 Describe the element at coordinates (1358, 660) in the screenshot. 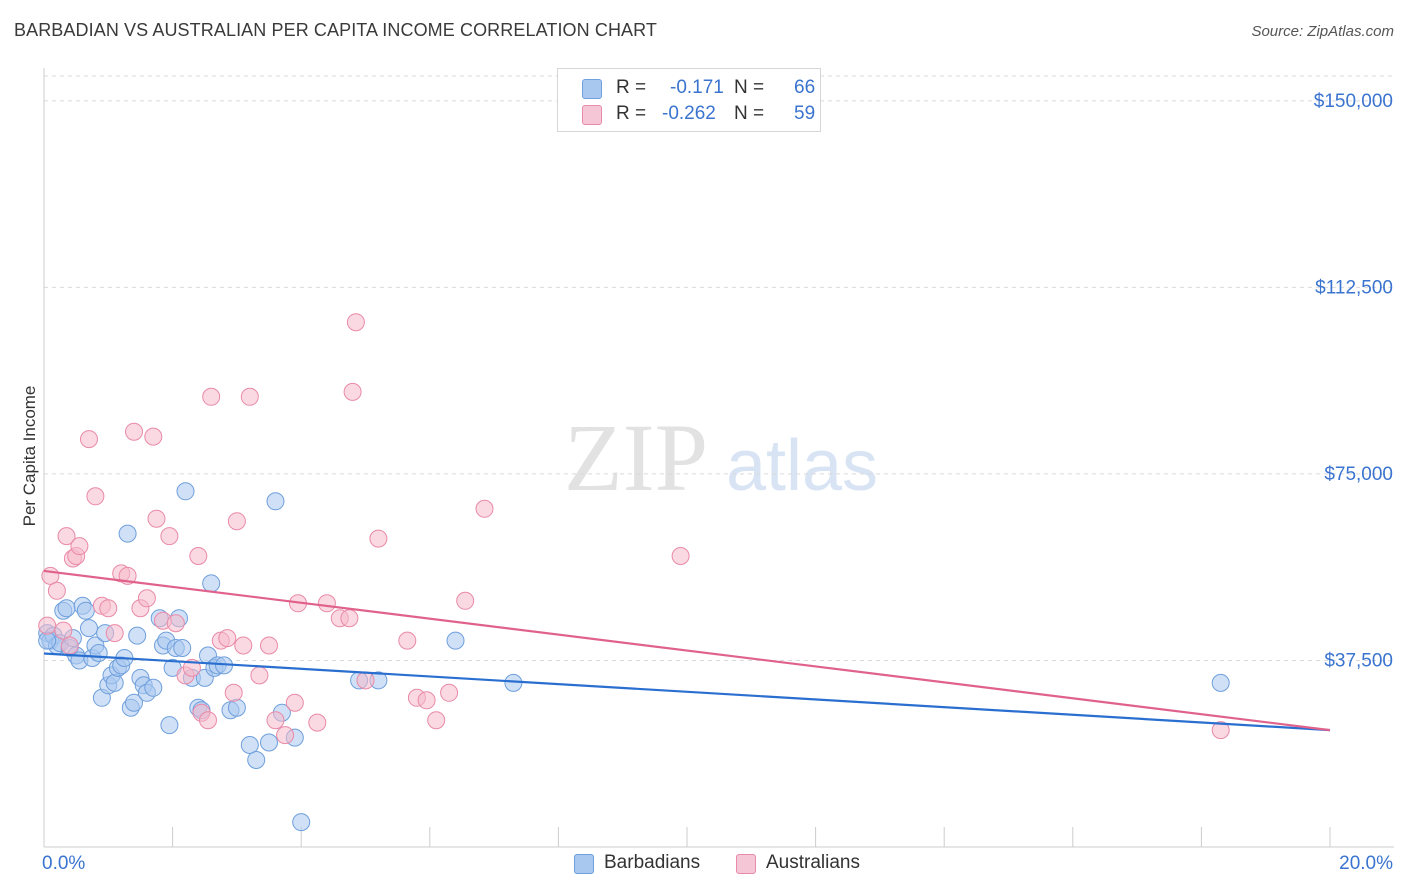

I see `y-tick-label-0: $37,500` at that location.